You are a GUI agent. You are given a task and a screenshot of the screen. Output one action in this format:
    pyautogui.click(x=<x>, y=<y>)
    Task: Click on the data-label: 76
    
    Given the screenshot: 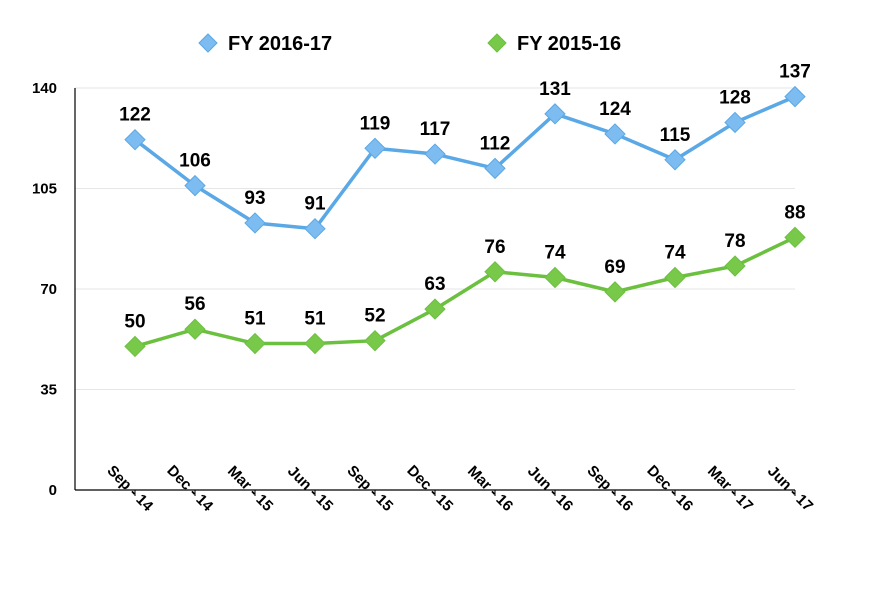 What is the action you would take?
    pyautogui.click(x=494, y=247)
    